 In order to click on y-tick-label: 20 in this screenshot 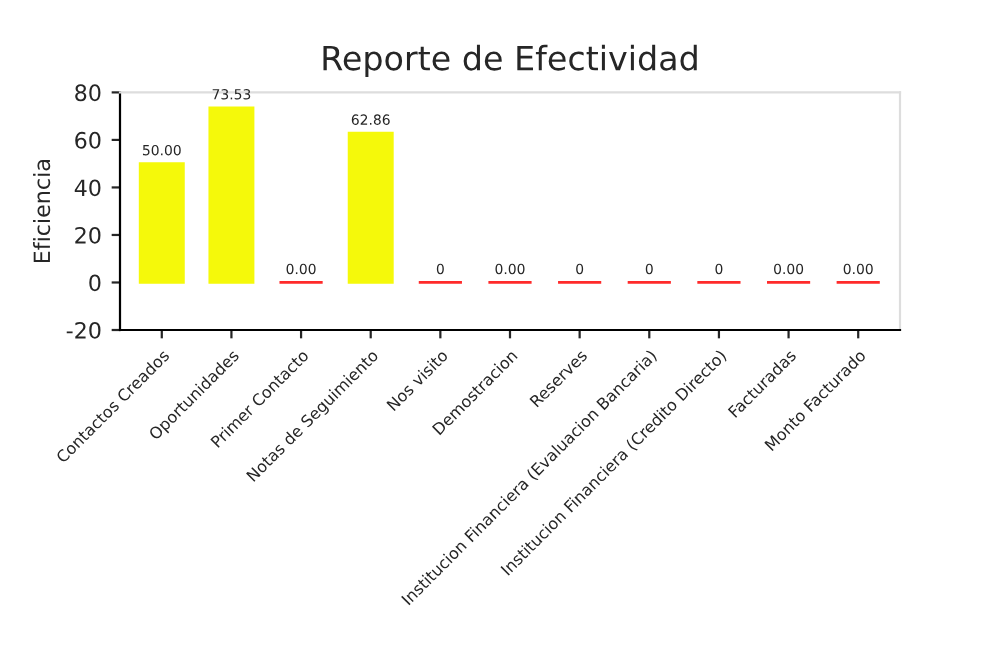, I will do `click(88, 235)`.